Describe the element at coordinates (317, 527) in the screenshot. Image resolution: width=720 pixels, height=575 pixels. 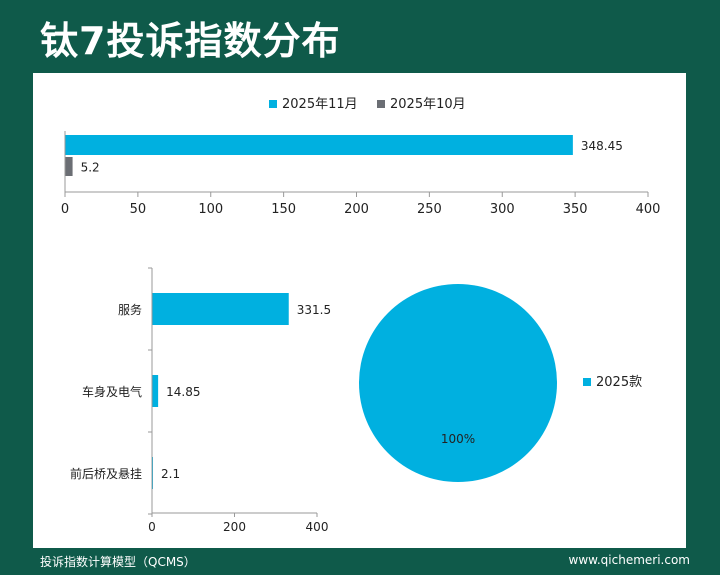
I see `value-tick-label-2: 400` at that location.